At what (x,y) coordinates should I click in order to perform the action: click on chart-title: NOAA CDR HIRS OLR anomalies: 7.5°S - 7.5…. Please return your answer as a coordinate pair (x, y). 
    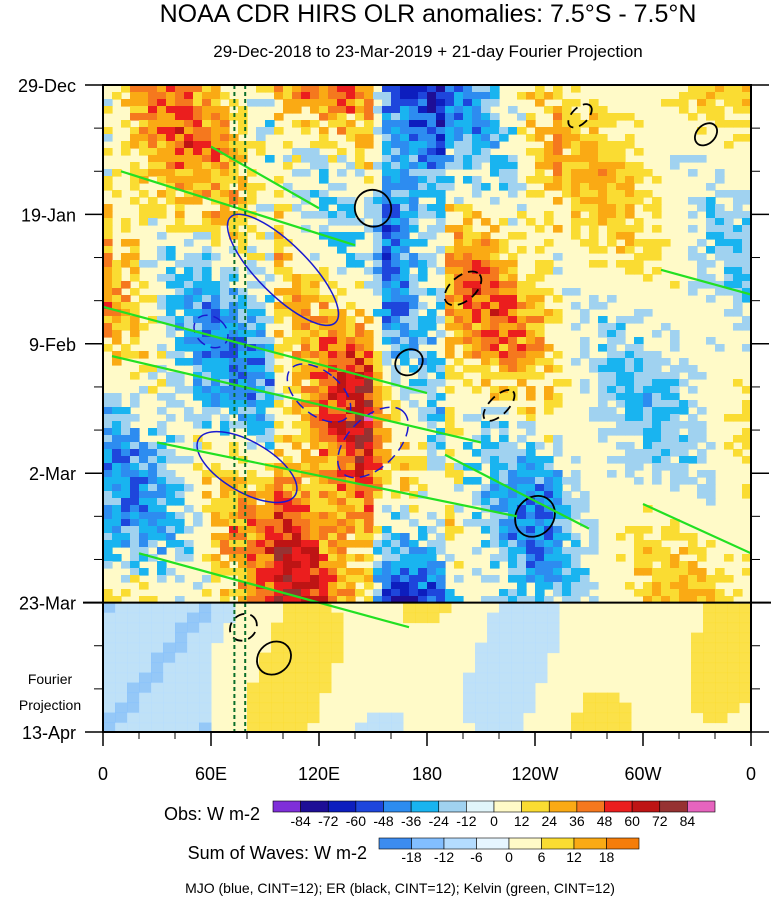
    Looking at the image, I should click on (428, 14).